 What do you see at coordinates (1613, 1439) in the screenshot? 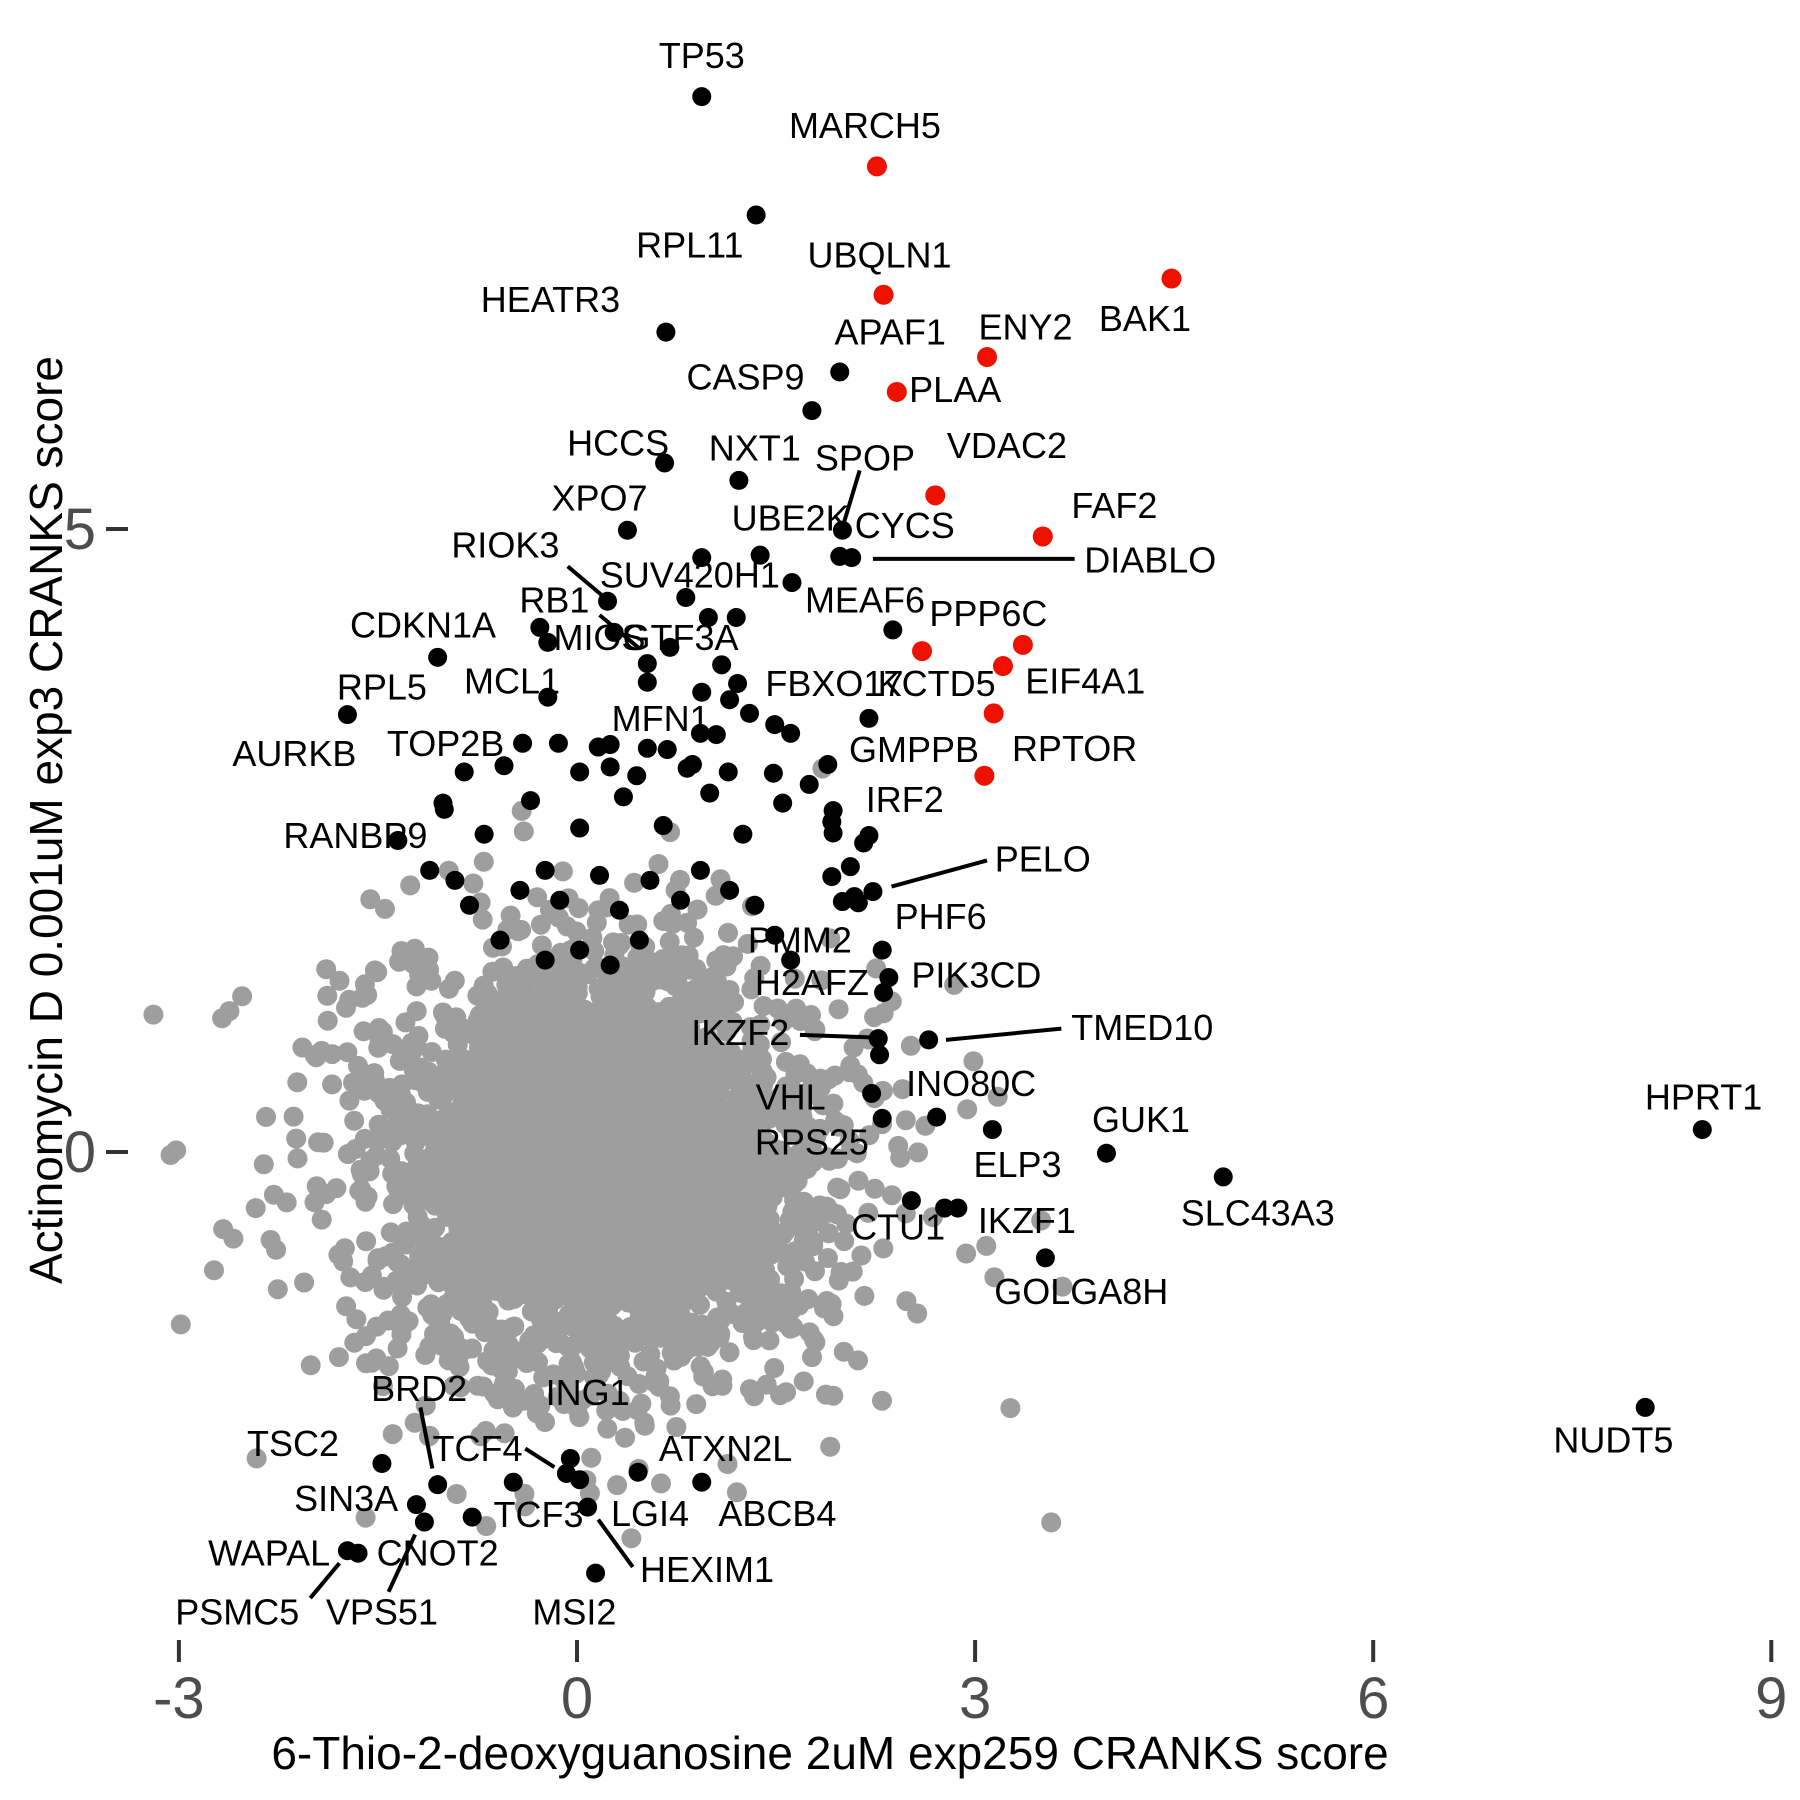
I see `gene-label-NUDT5: NUDT5` at bounding box center [1613, 1439].